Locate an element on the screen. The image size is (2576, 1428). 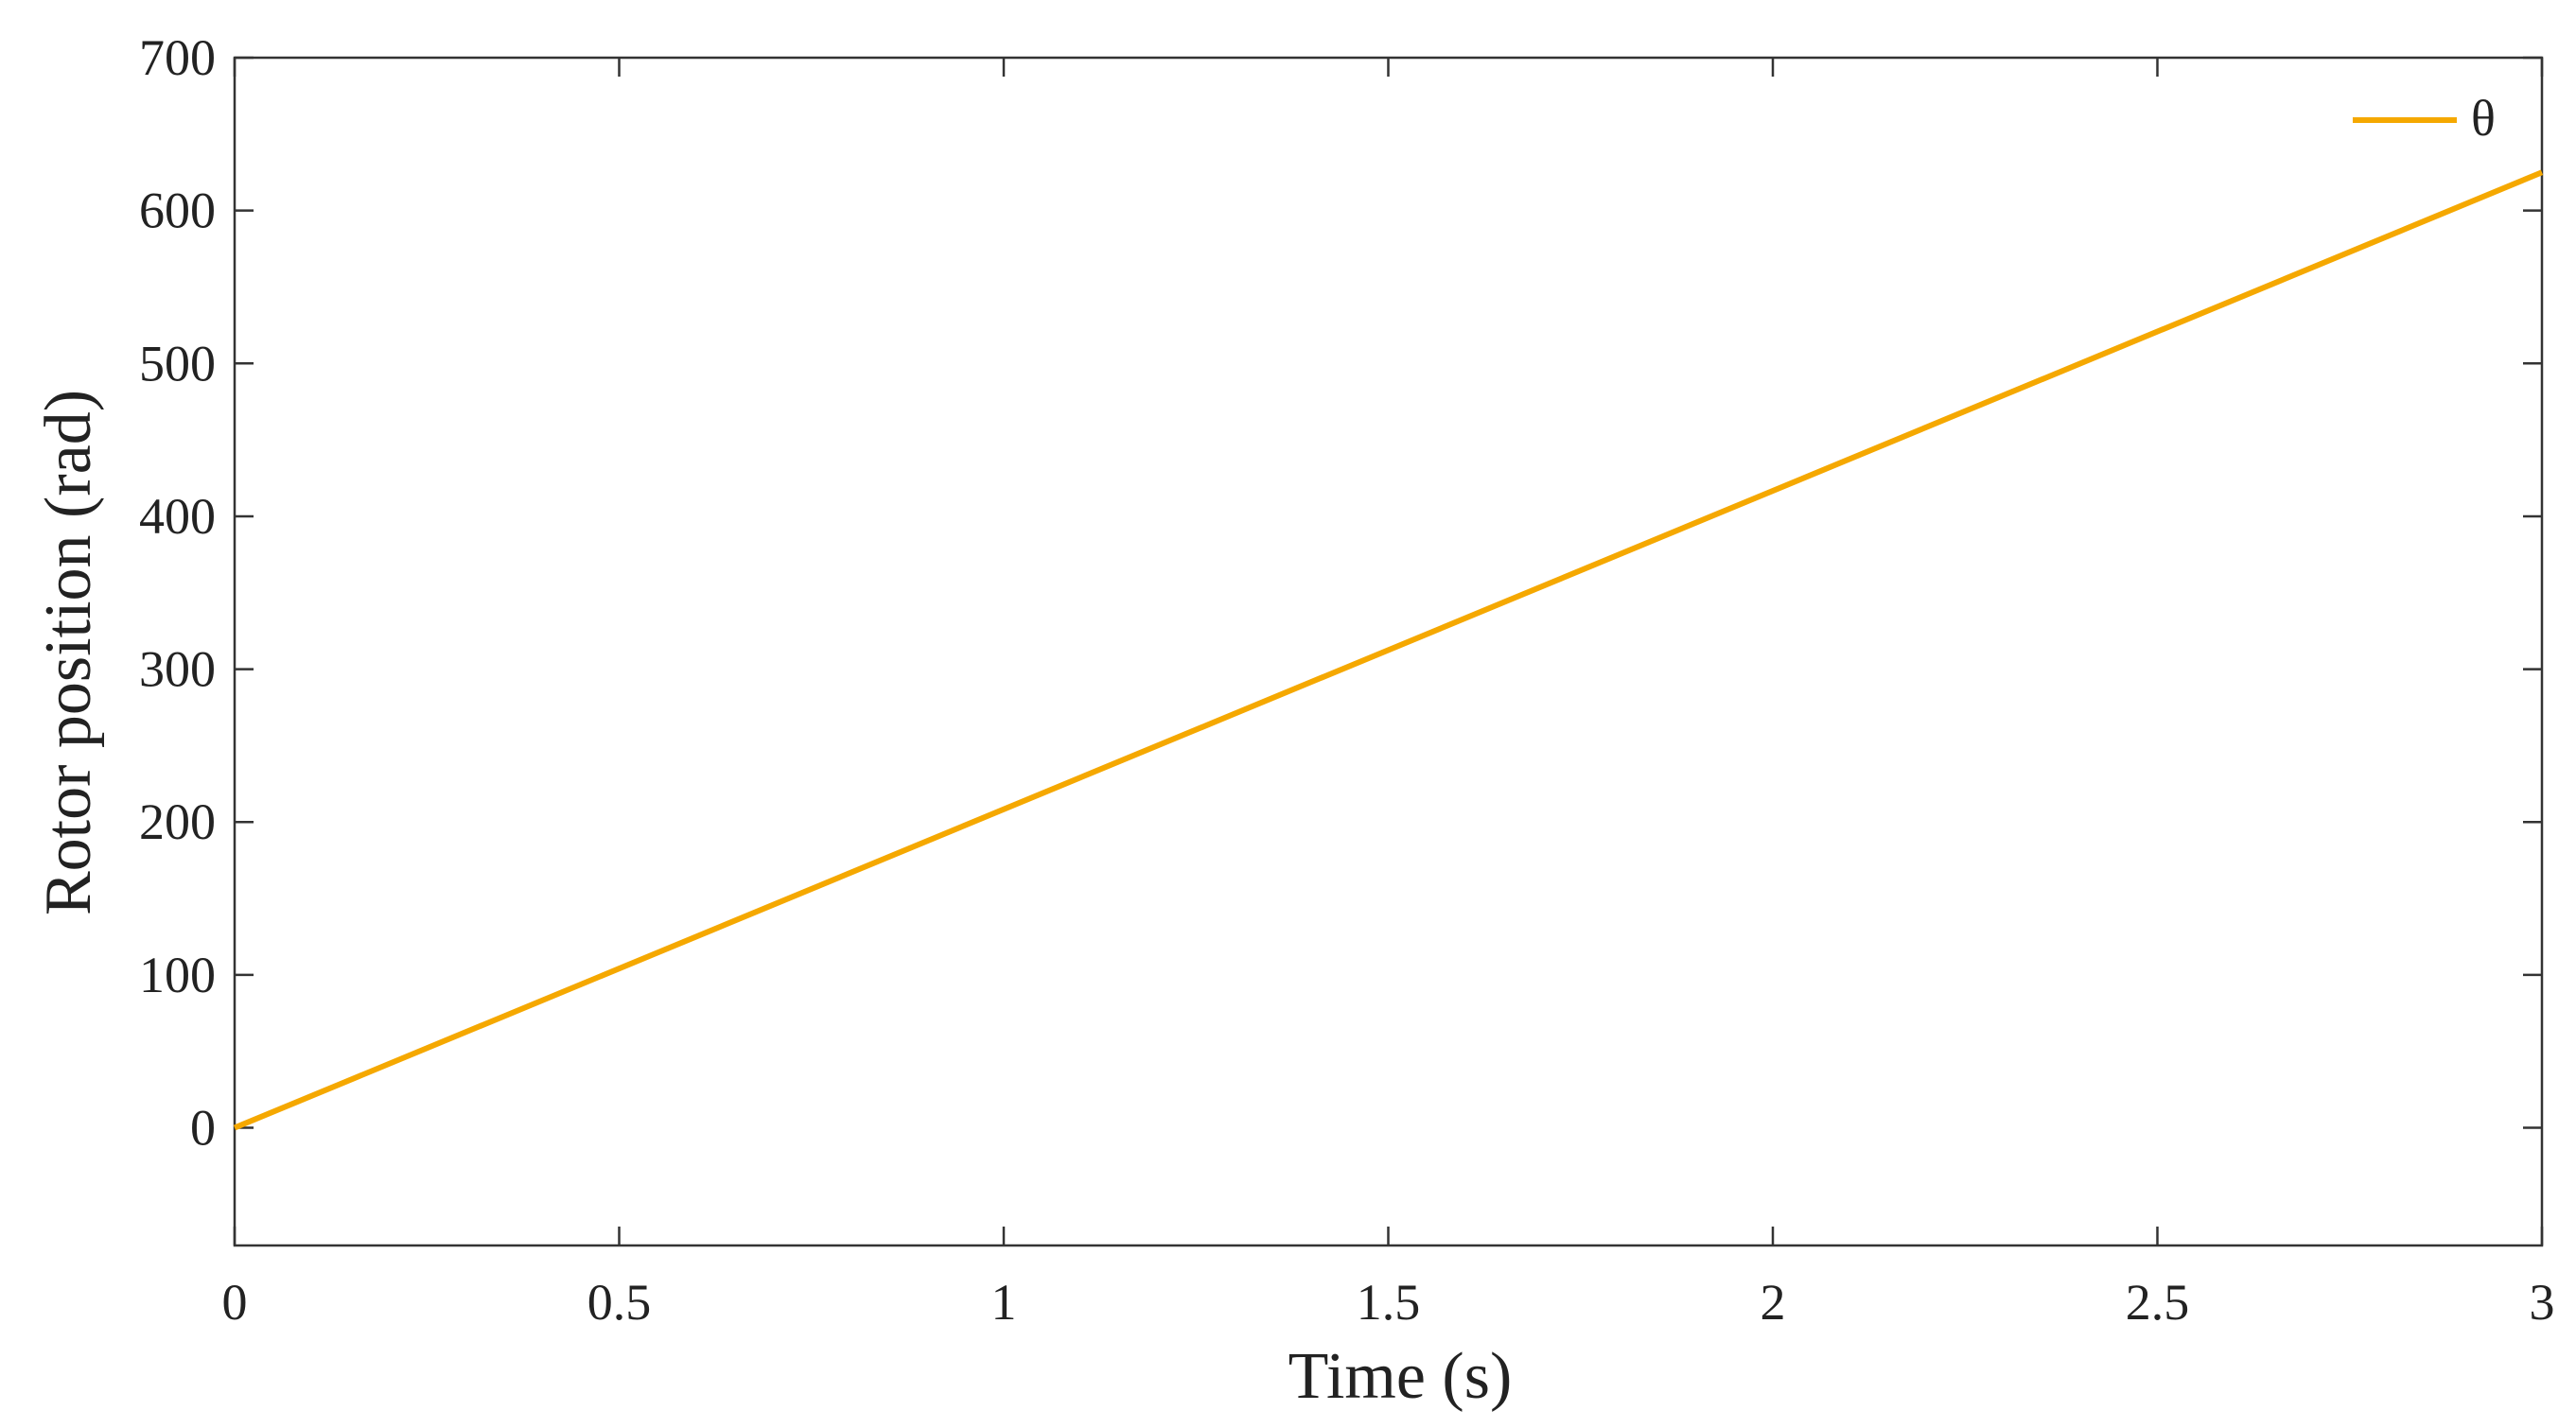
y-tick-label: 0 is located at coordinates (203, 1129).